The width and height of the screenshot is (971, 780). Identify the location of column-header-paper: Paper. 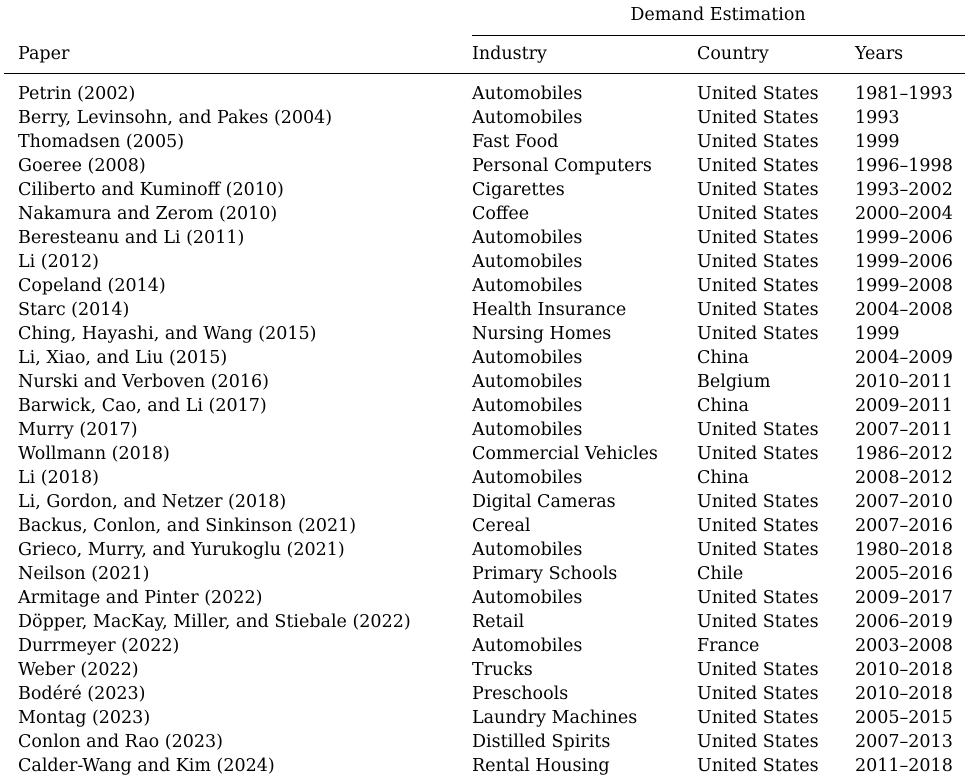
(44, 54).